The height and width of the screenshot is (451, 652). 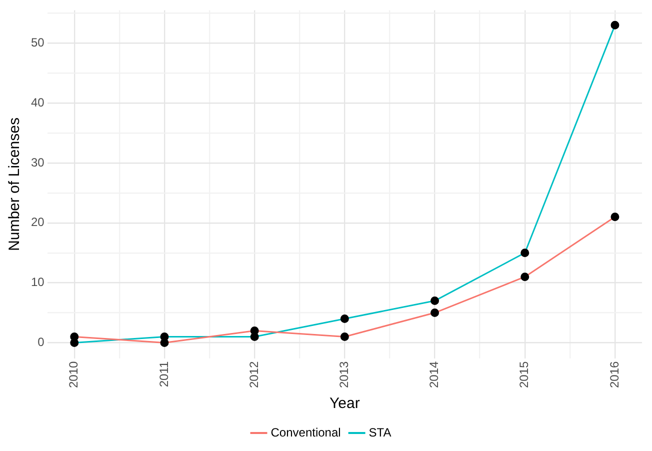 What do you see at coordinates (73, 374) in the screenshot?
I see `x-tick-label: 2010` at bounding box center [73, 374].